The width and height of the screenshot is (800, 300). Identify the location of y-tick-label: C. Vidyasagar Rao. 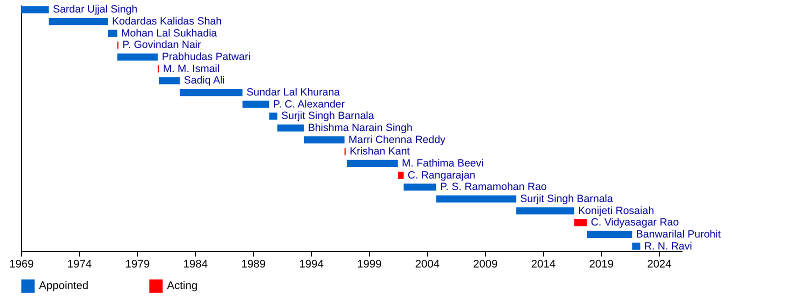
(635, 222).